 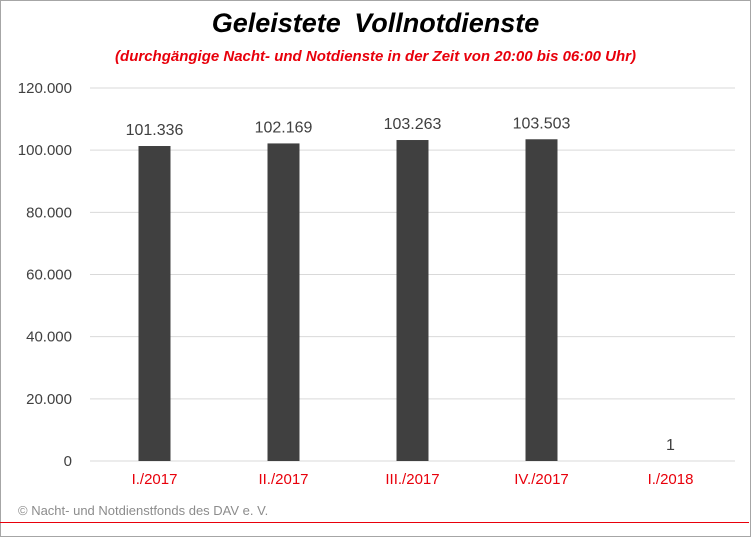 What do you see at coordinates (542, 123) in the screenshot?
I see `data-label: 103.503` at bounding box center [542, 123].